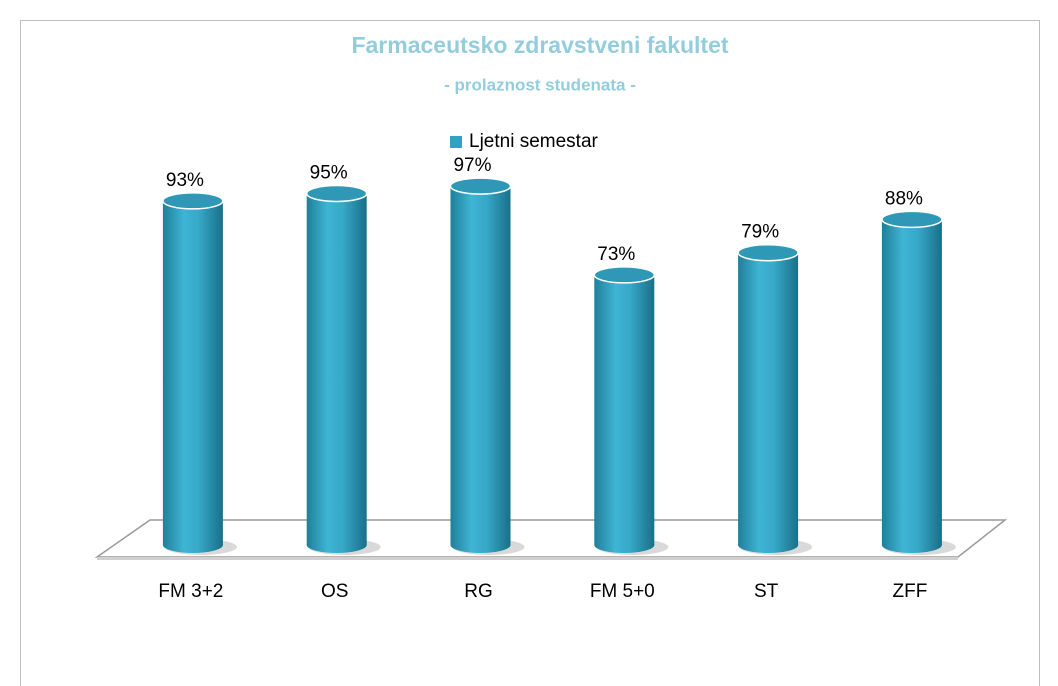 The width and height of the screenshot is (1058, 686). Describe the element at coordinates (766, 591) in the screenshot. I see `x-tick-label: ST` at that location.